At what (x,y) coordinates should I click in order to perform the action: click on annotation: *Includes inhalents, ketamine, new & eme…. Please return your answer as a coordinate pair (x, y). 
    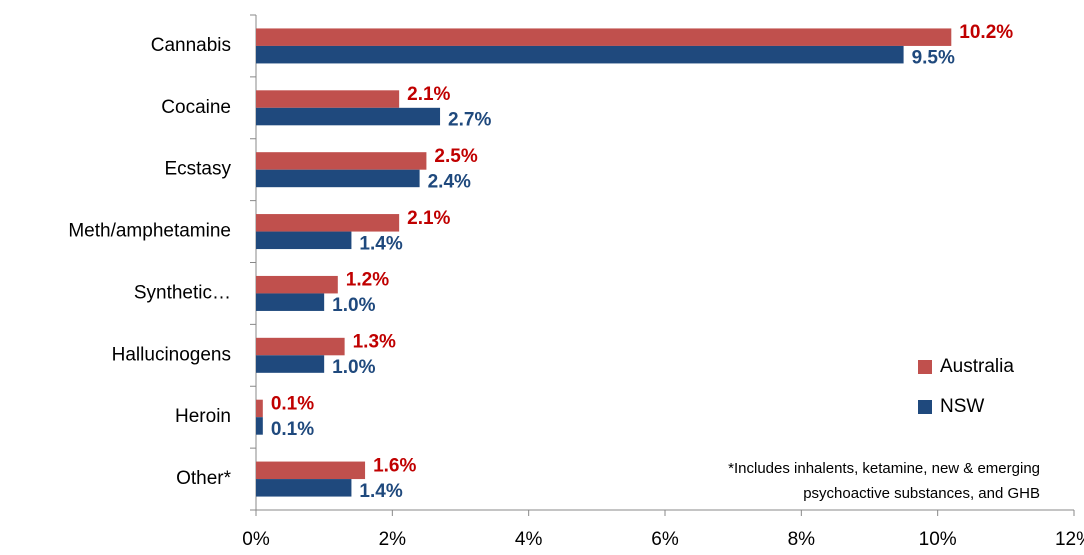
    Looking at the image, I should click on (884, 468).